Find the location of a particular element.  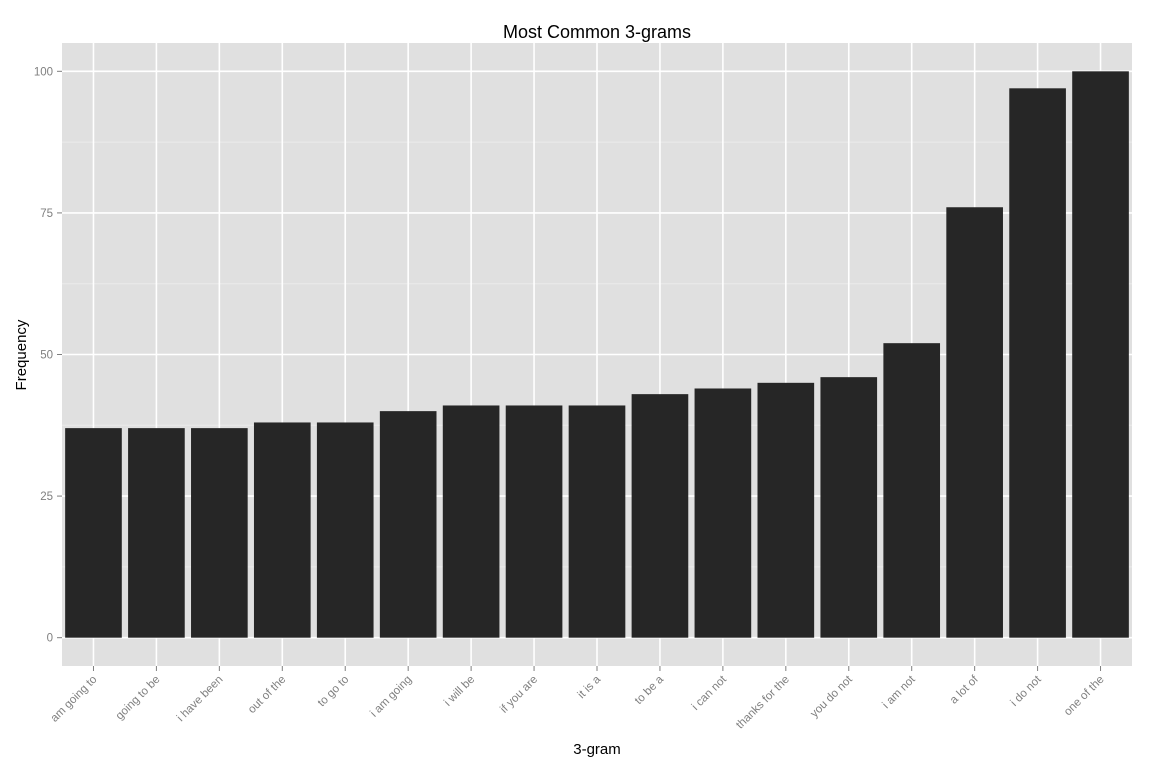

y-tick-label: 25 is located at coordinates (46, 497).